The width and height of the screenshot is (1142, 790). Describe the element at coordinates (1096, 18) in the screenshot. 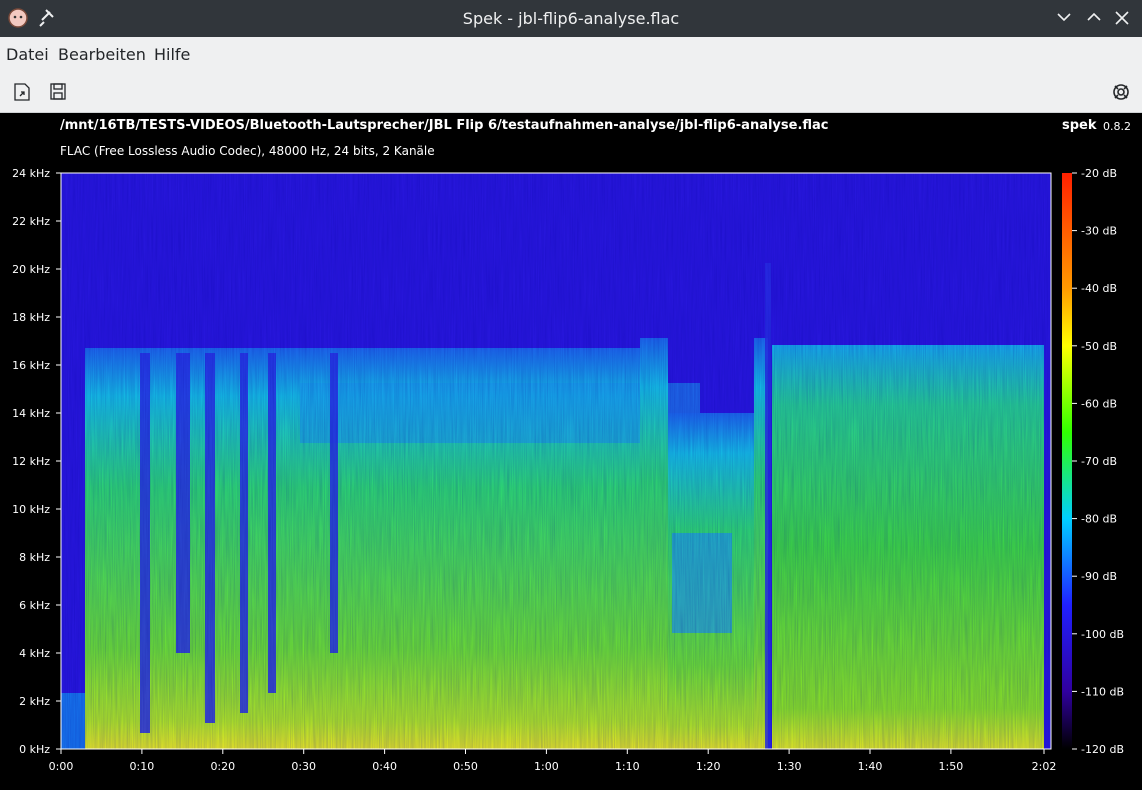

I see `window-controls` at that location.